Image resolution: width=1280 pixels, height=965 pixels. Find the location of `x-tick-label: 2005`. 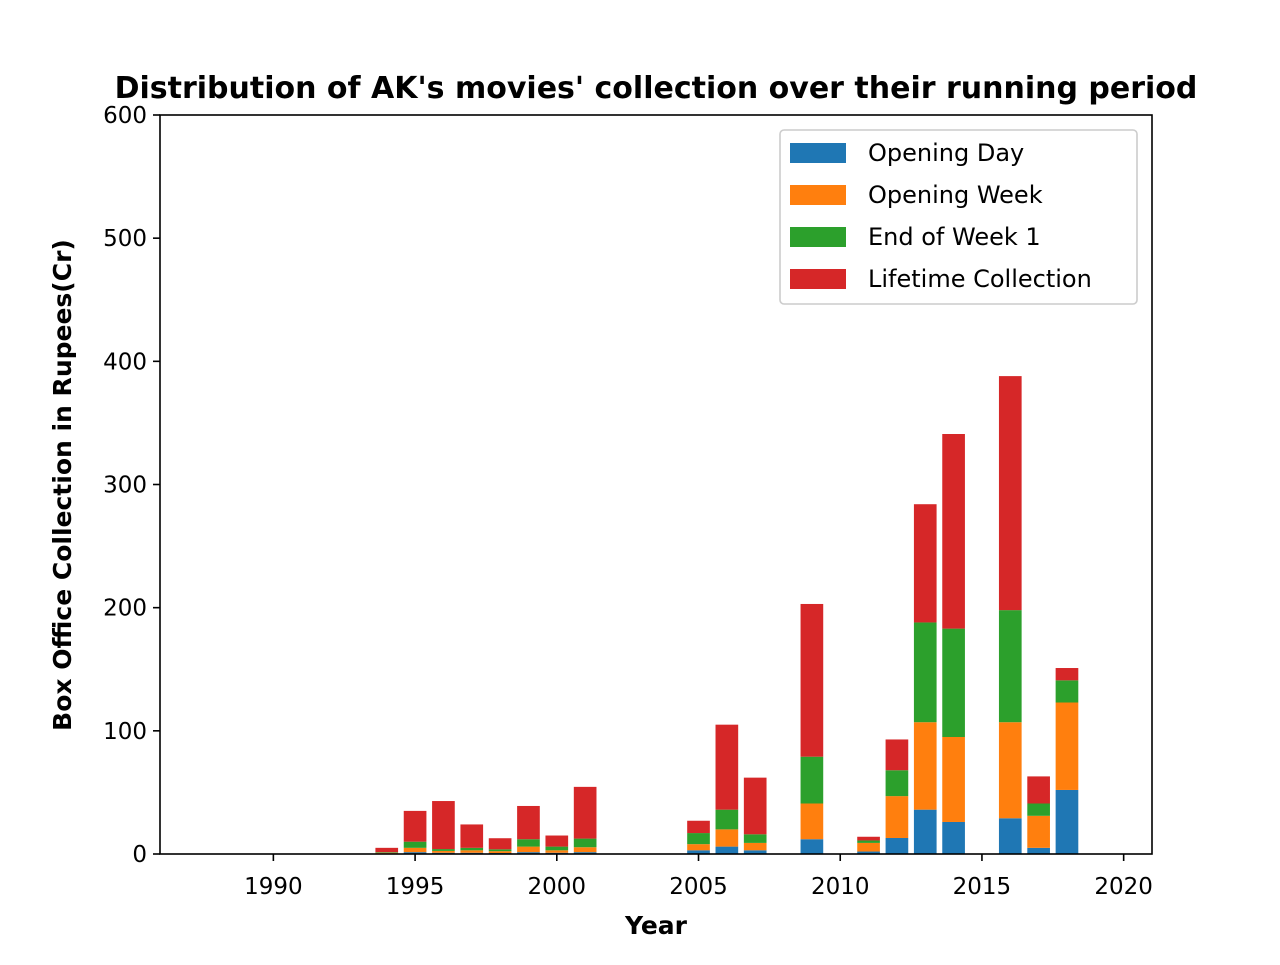

x-tick-label: 2005 is located at coordinates (698, 887).